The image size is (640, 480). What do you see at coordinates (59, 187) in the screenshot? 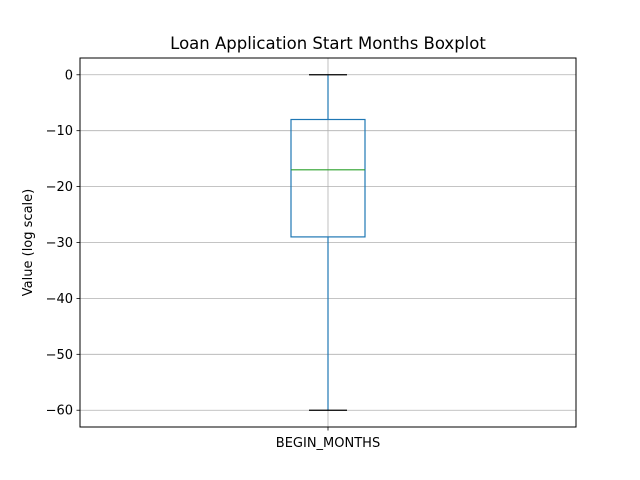
I see `y-tick-label: −20` at bounding box center [59, 187].